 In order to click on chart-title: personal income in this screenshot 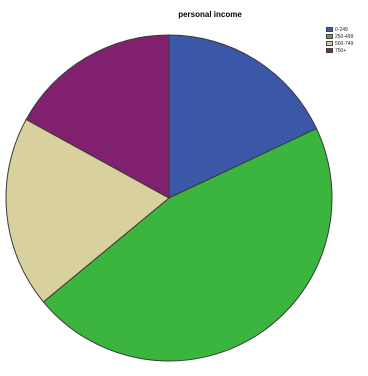, I will do `click(210, 14)`.